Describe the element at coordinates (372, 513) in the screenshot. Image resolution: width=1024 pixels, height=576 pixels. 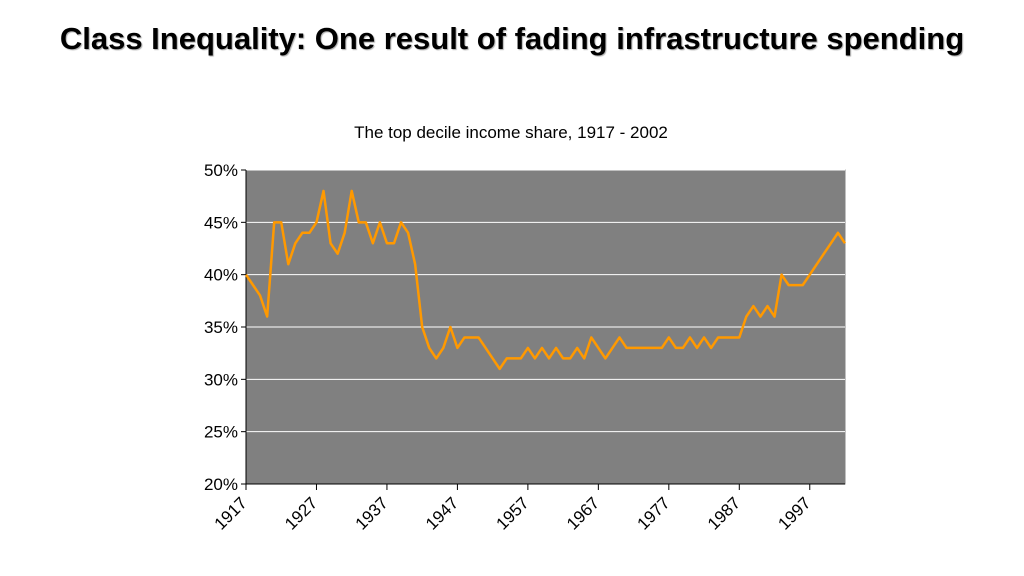
I see `x-tick-label: 1937` at that location.